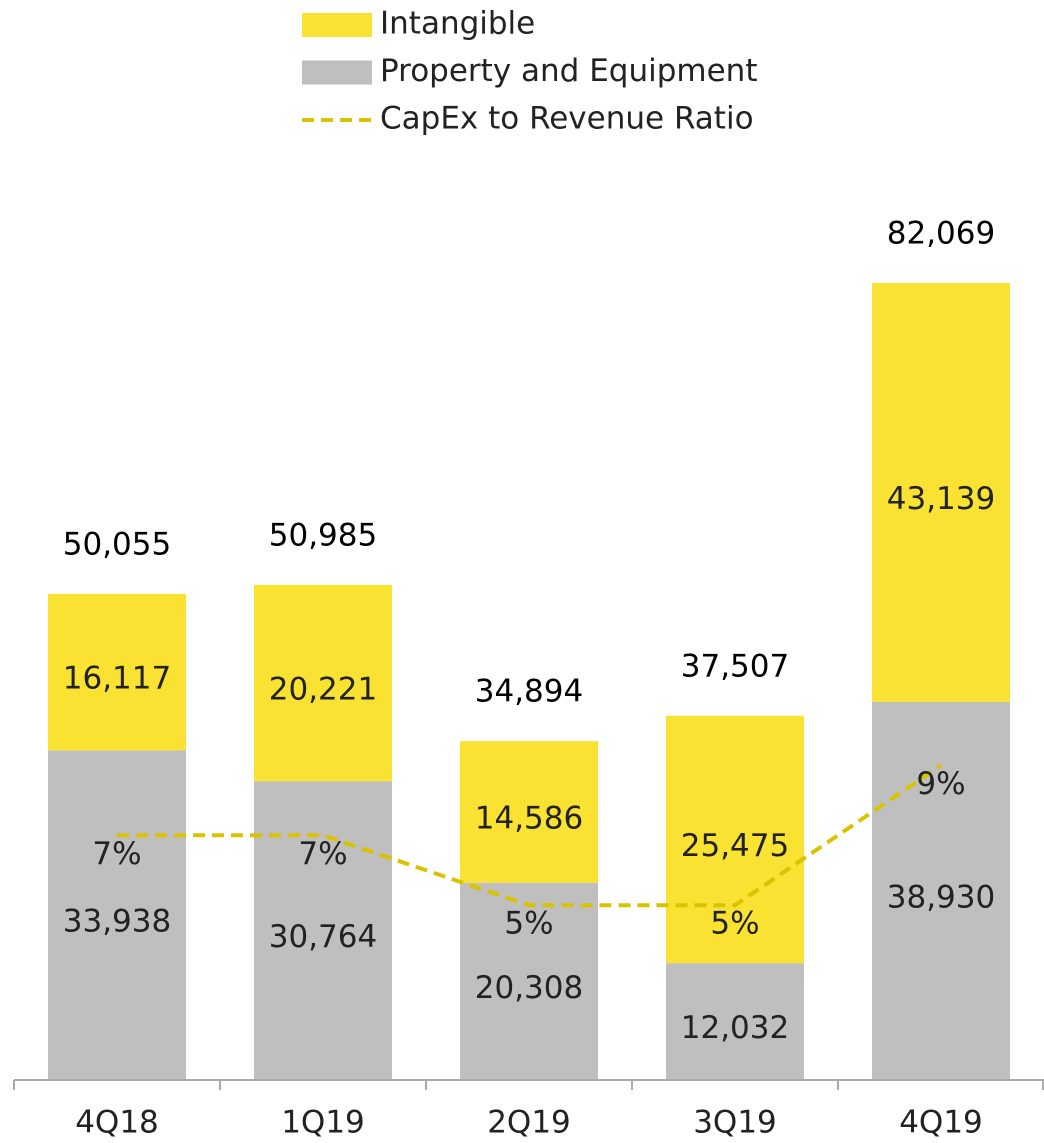  I want to click on legend-label: Intangible, so click(457, 24).